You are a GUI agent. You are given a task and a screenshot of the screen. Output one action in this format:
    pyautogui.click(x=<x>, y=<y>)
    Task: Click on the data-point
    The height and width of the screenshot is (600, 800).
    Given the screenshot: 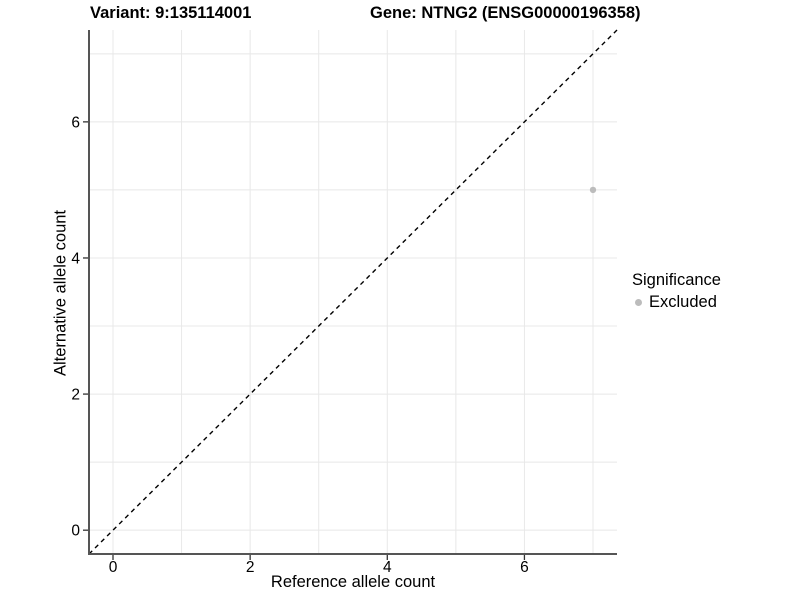 What is the action you would take?
    pyautogui.click(x=593, y=190)
    